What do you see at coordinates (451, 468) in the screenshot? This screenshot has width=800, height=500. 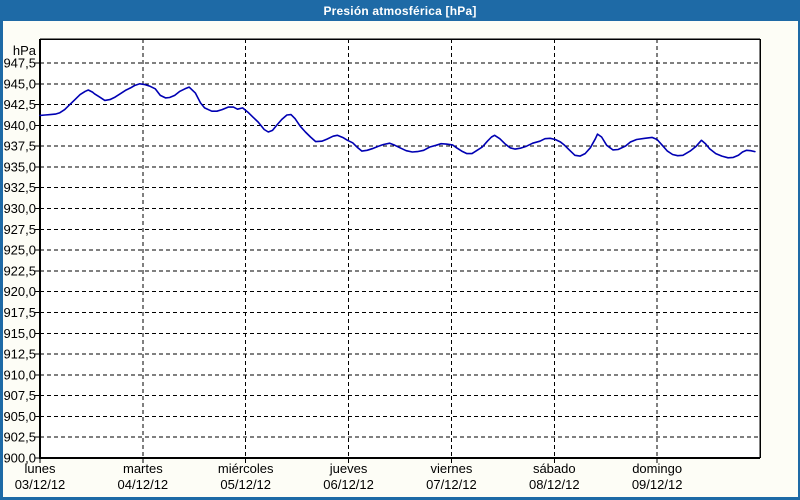 I see `x-day-label: viernes` at bounding box center [451, 468].